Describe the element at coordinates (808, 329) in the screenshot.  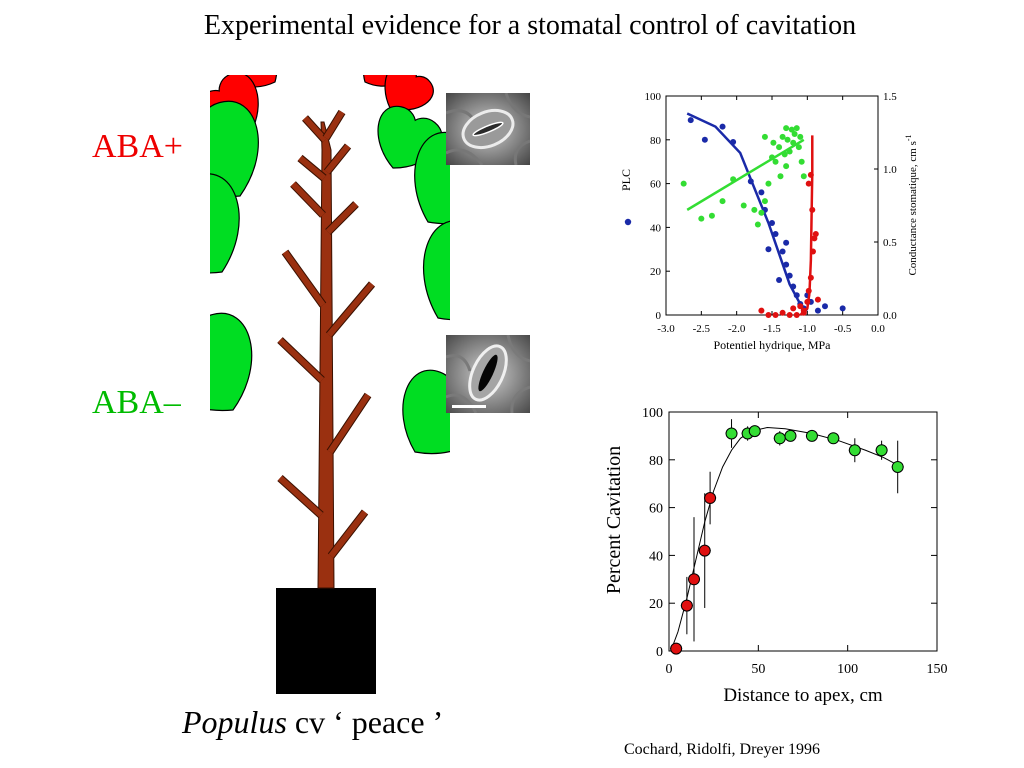
I see `x-tick-label: -1.0` at that location.